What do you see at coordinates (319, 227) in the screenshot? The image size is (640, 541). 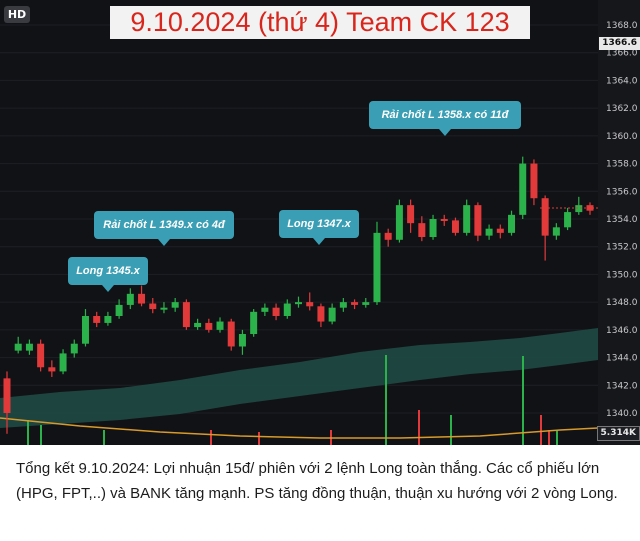 I see `callout-long-2: Long 1347.x` at bounding box center [319, 227].